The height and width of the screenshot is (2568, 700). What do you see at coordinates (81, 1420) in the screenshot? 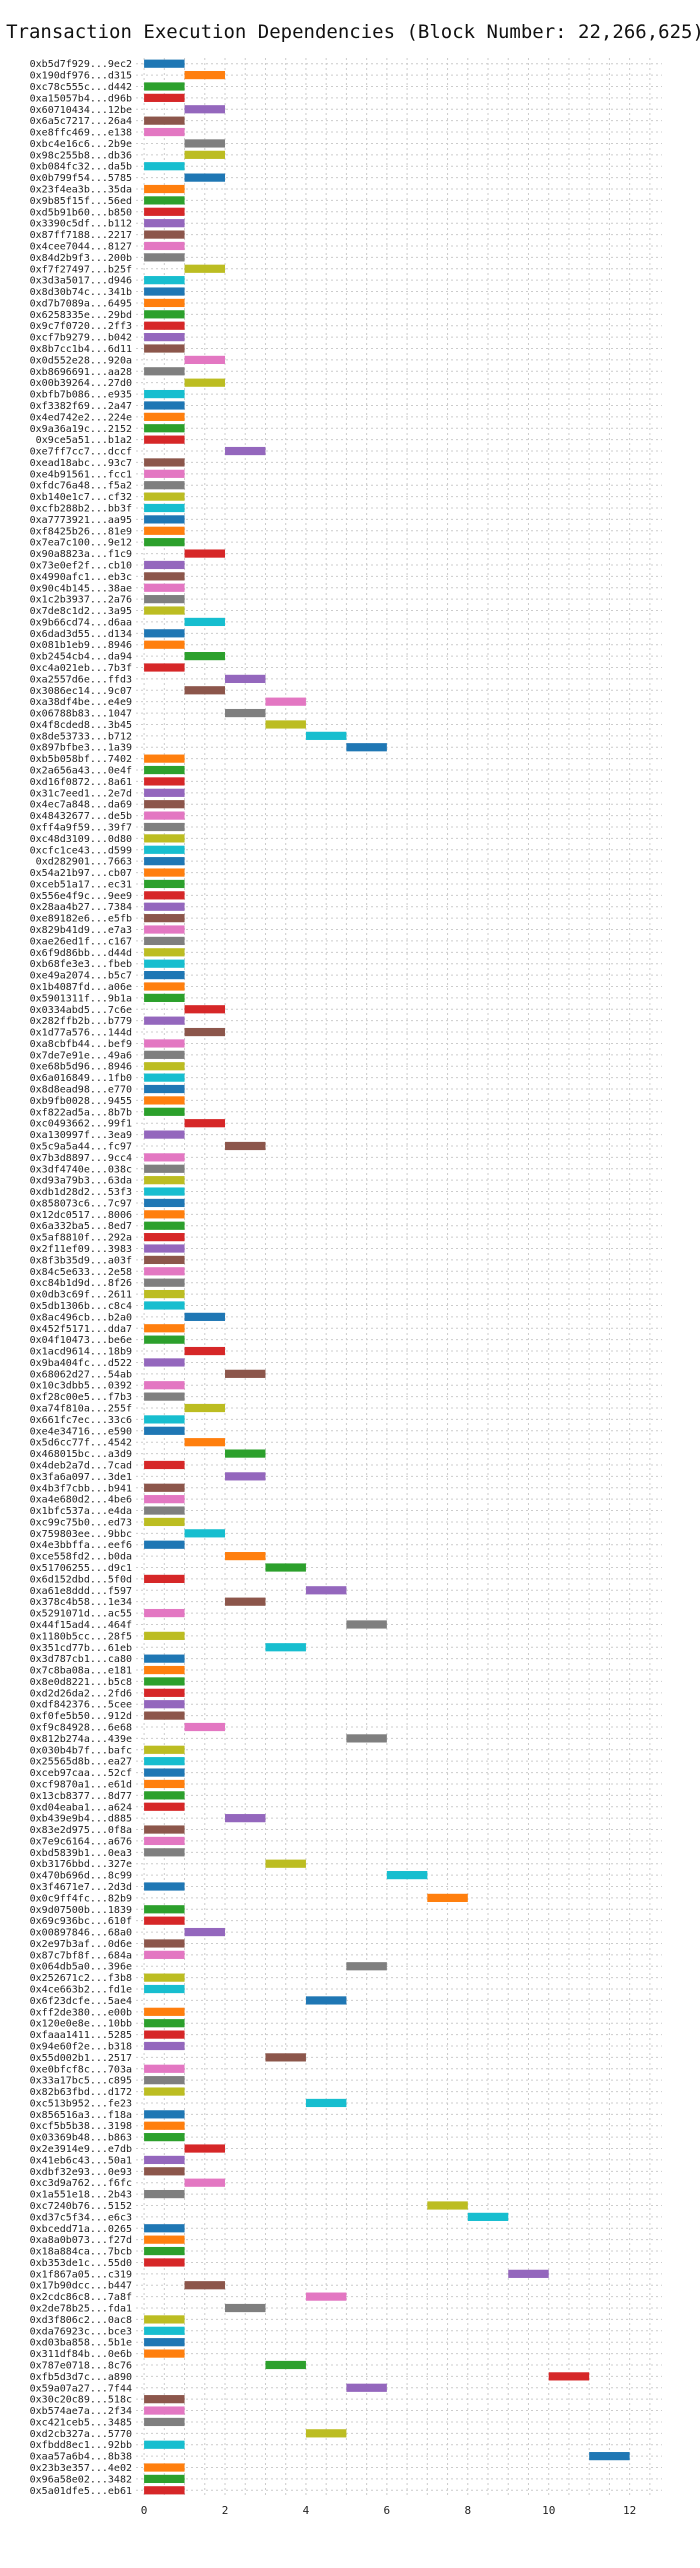
I see `y-tick-label: 0x661fc7ec...33c6` at bounding box center [81, 1420].